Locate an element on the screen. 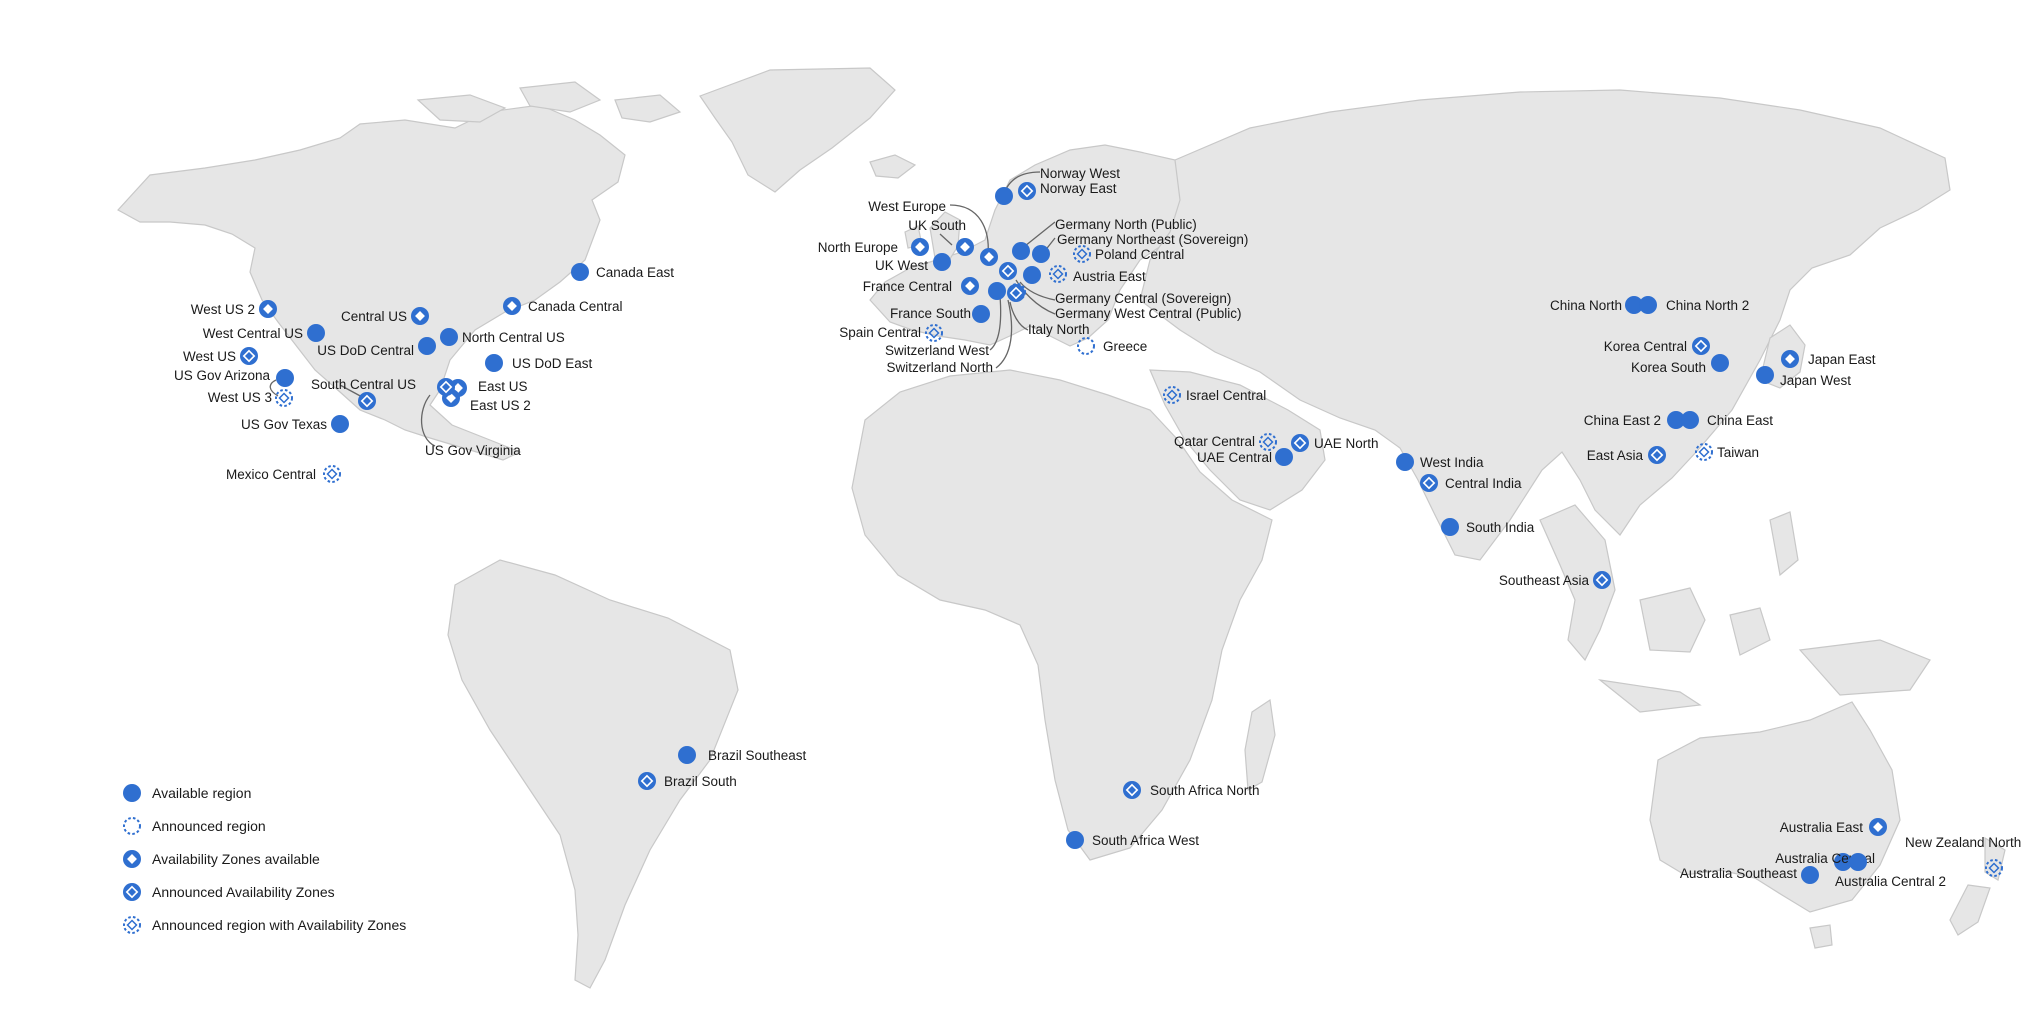 Image resolution: width=2042 pixels, height=1012 pixels. region-germany-northeast-sovereign: Germany Northeast (Sovereign) is located at coordinates (1140, 247).